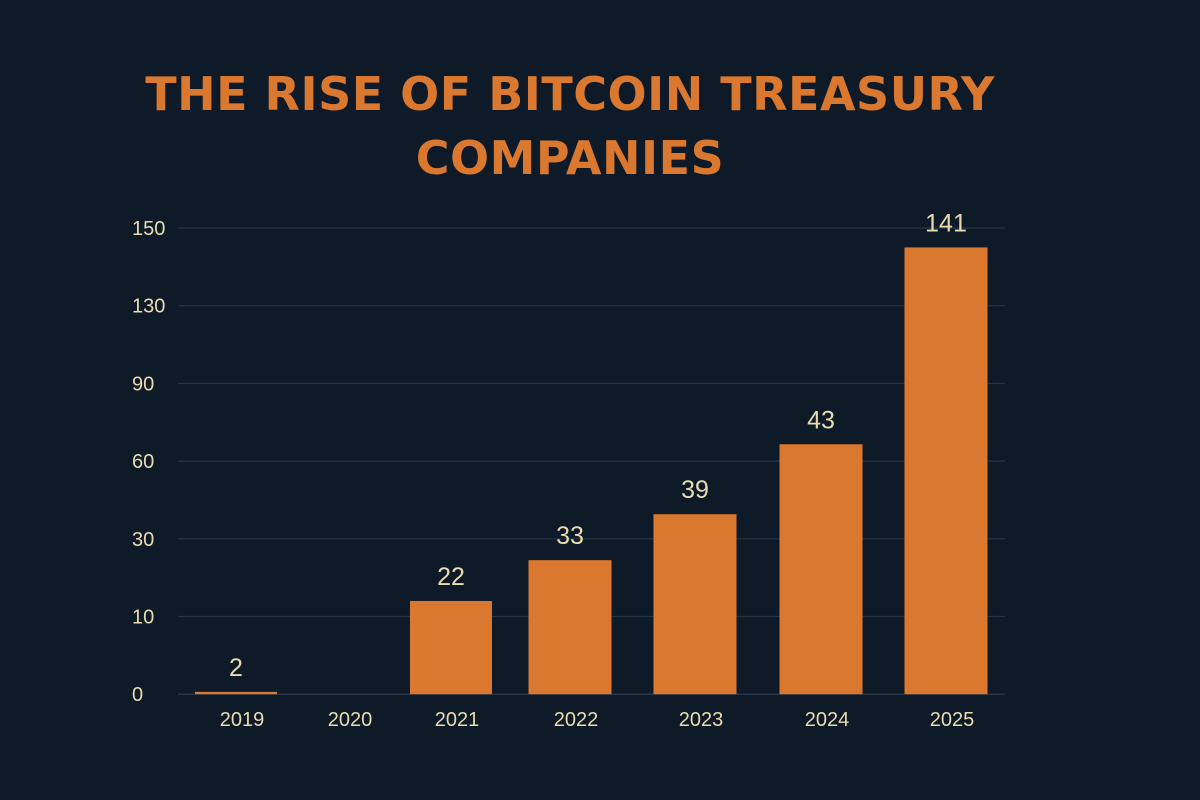  I want to click on bar-2024, so click(821, 569).